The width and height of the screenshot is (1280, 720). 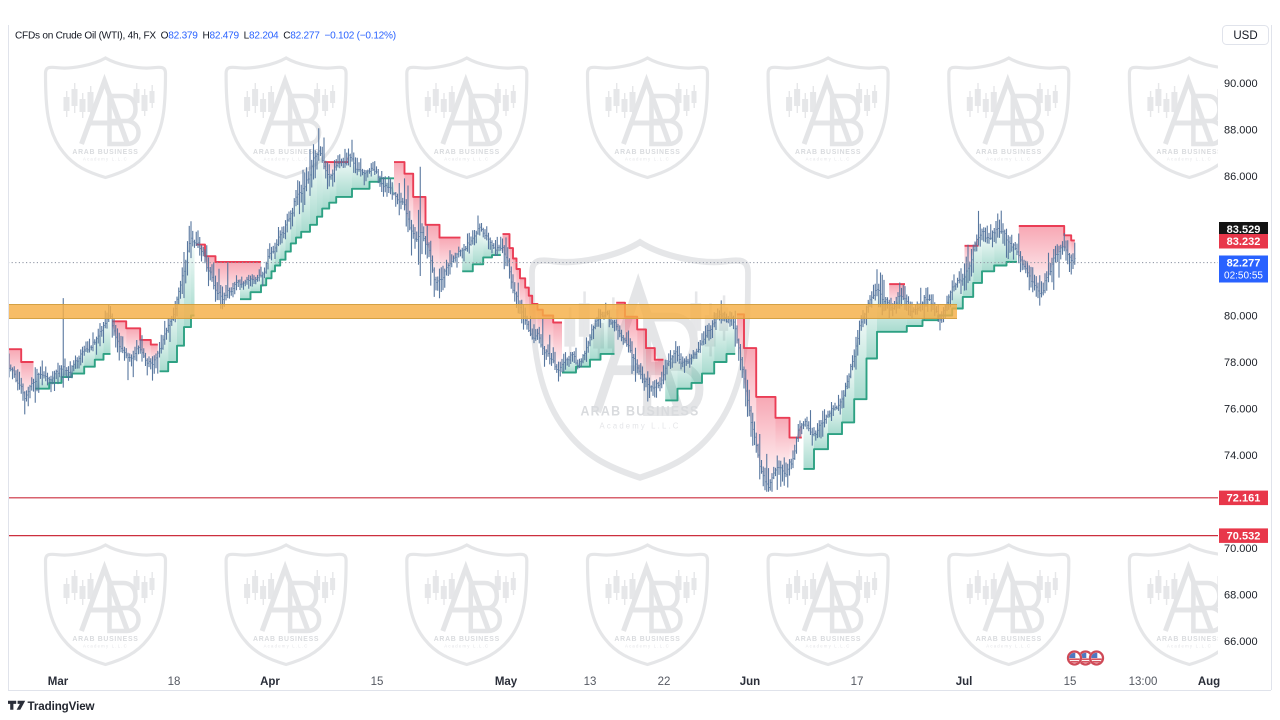 What do you see at coordinates (750, 682) in the screenshot?
I see `svg-text: Jun` at bounding box center [750, 682].